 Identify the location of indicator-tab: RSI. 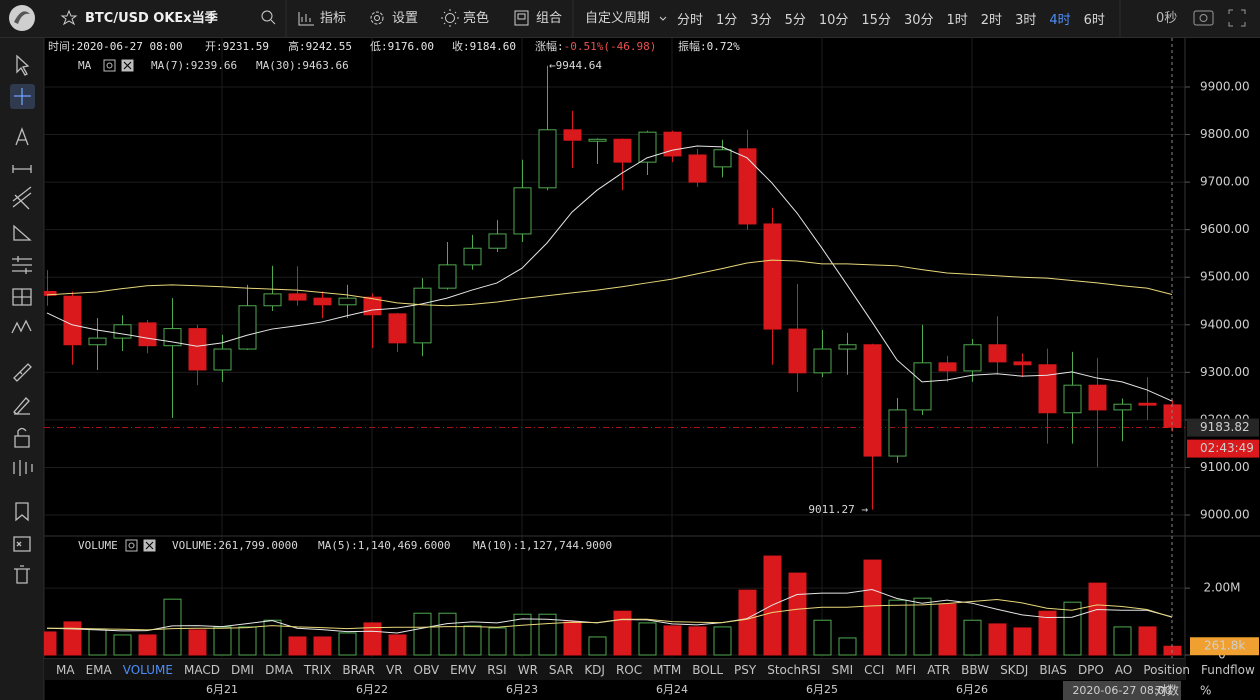
(497, 669).